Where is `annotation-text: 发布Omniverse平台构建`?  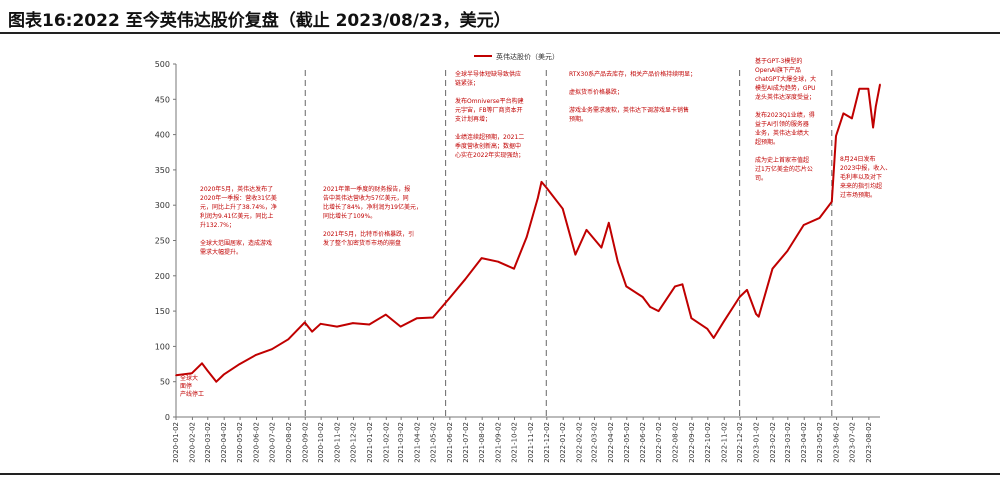 annotation-text: 发布Omniverse平台构建 is located at coordinates (489, 101).